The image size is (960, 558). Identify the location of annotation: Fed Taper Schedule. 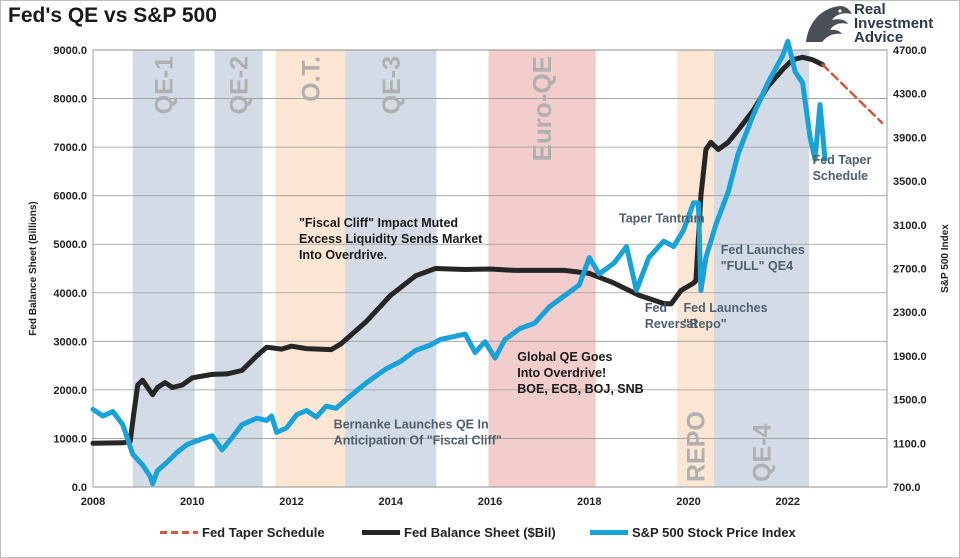
(842, 168).